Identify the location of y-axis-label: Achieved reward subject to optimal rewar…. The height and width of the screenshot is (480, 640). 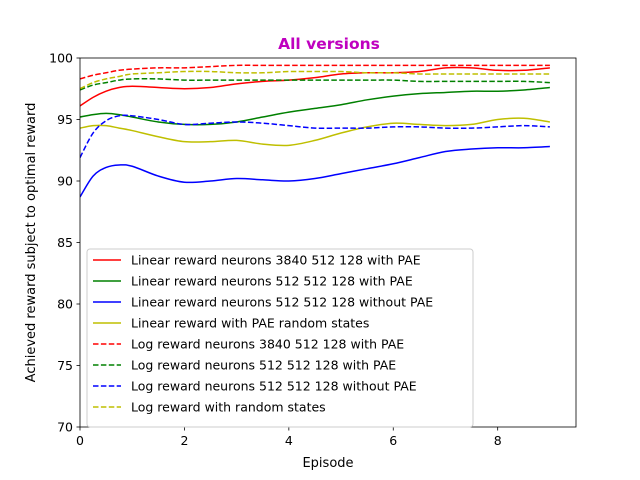
(31, 243).